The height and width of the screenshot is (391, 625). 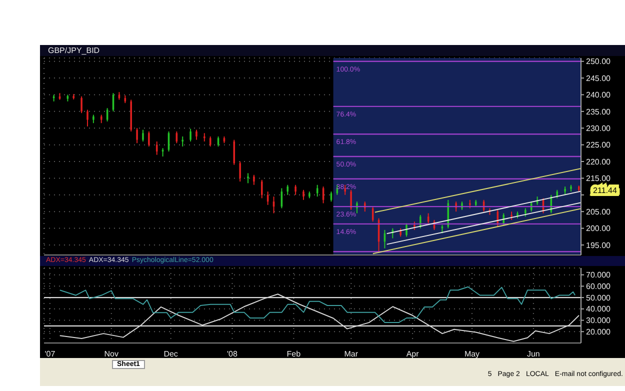 What do you see at coordinates (599, 145) in the screenshot?
I see `y-tick-label: 225.00` at bounding box center [599, 145].